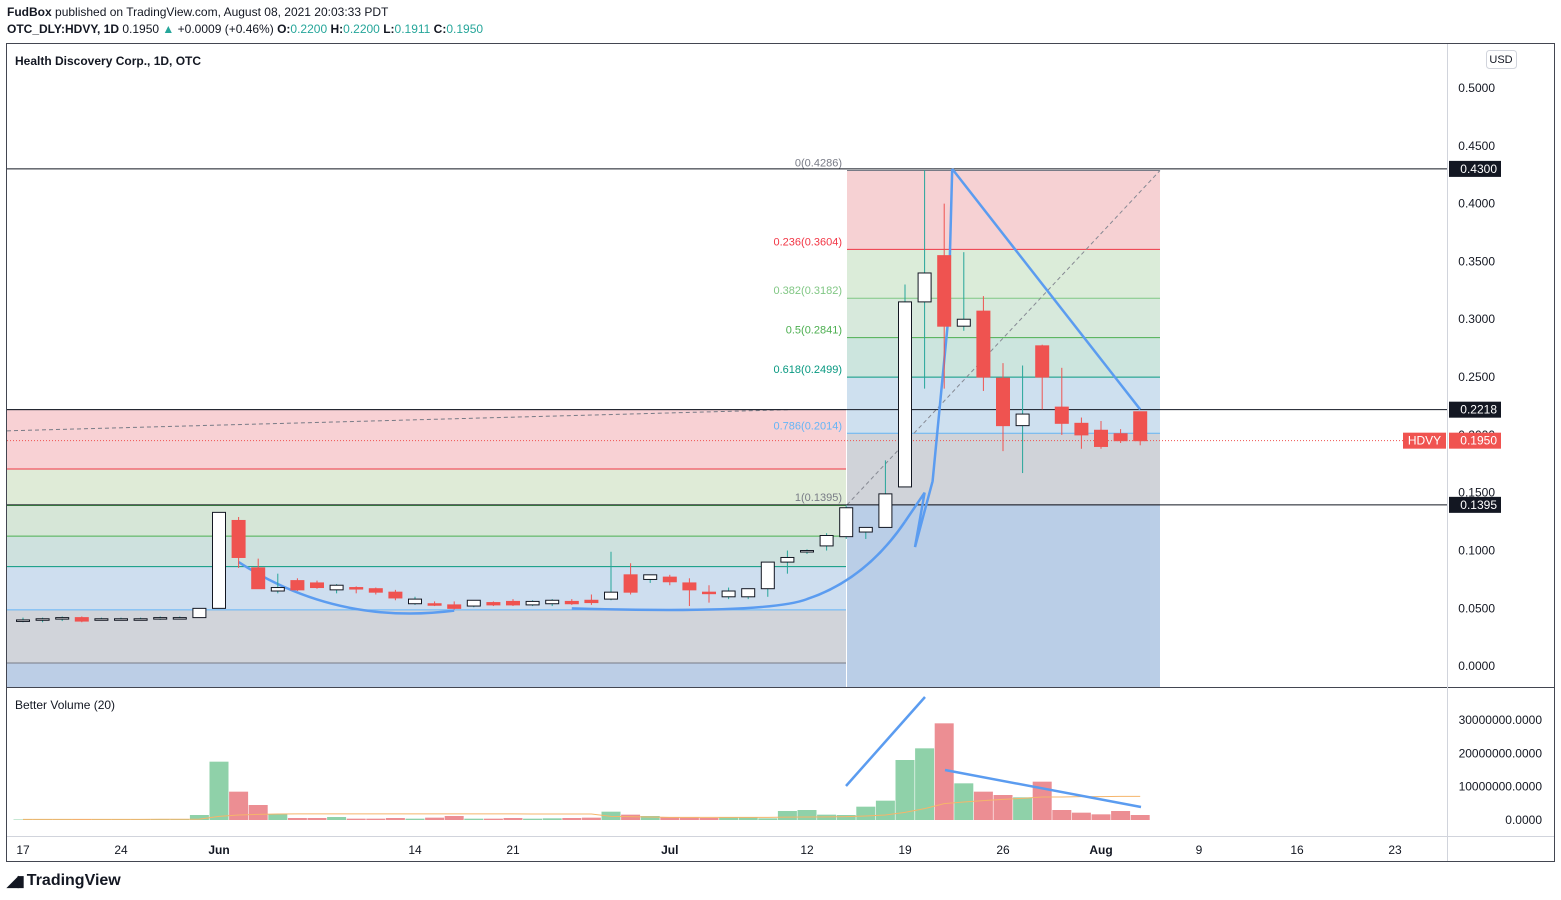 The image size is (1561, 900). What do you see at coordinates (808, 426) in the screenshot?
I see `fib-main-level-label: 0.786(0.2014)` at bounding box center [808, 426].